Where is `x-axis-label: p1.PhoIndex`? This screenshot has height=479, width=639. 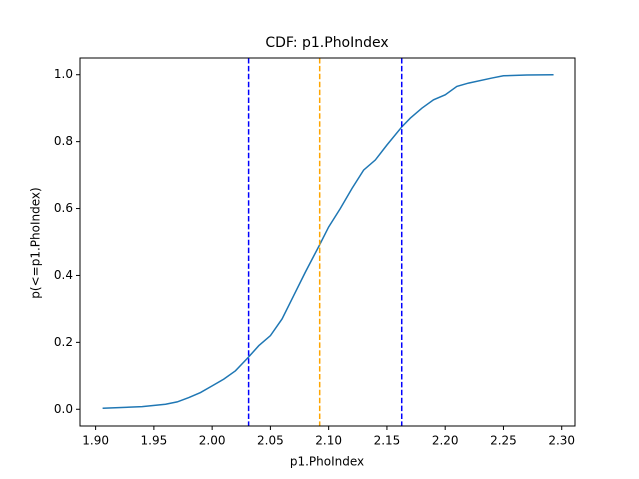 x-axis-label: p1.PhoIndex is located at coordinates (327, 462).